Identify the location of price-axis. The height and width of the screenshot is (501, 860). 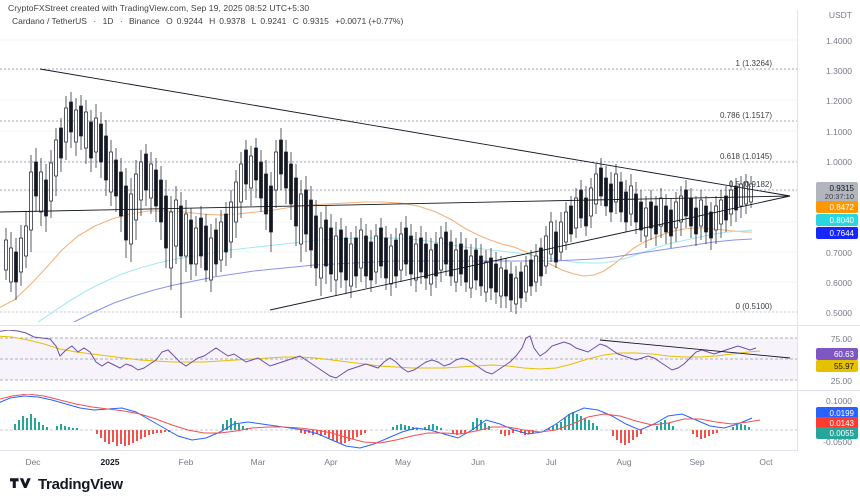
(828, 230).